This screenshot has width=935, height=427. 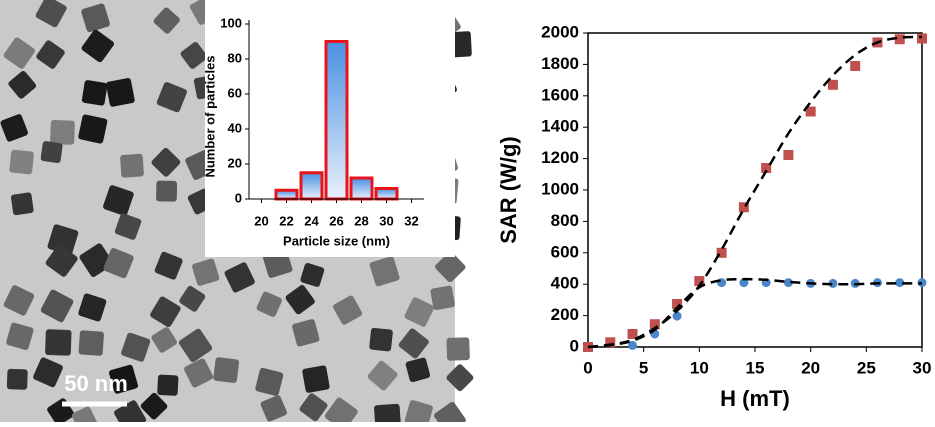 What do you see at coordinates (508, 190) in the screenshot?
I see `y-axis-label: SAR (W/g)` at bounding box center [508, 190].